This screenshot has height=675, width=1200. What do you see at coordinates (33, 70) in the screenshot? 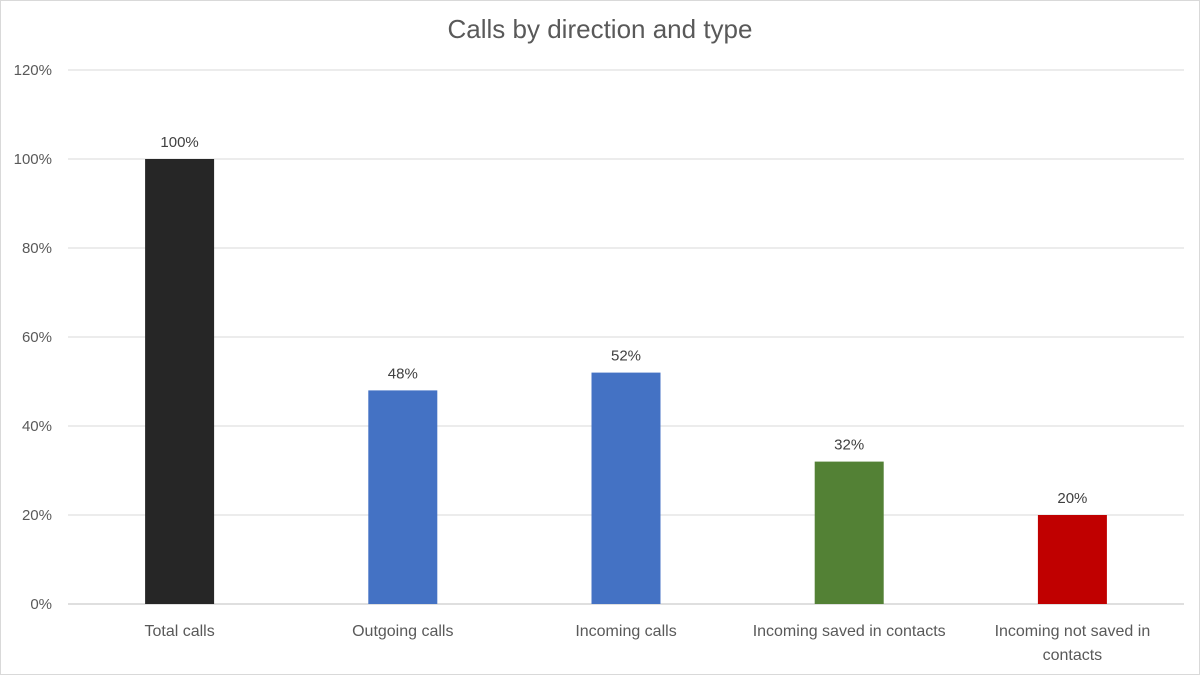
I see `y-tick-label: 120%` at bounding box center [33, 70].